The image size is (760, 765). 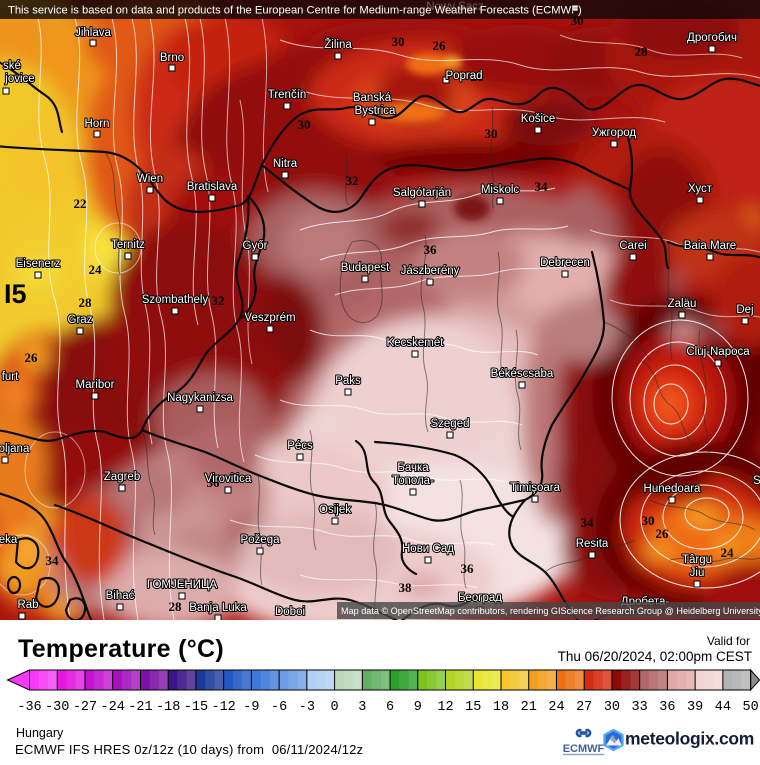 What do you see at coordinates (57, 707) in the screenshot?
I see `svg-text: -30` at bounding box center [57, 707].